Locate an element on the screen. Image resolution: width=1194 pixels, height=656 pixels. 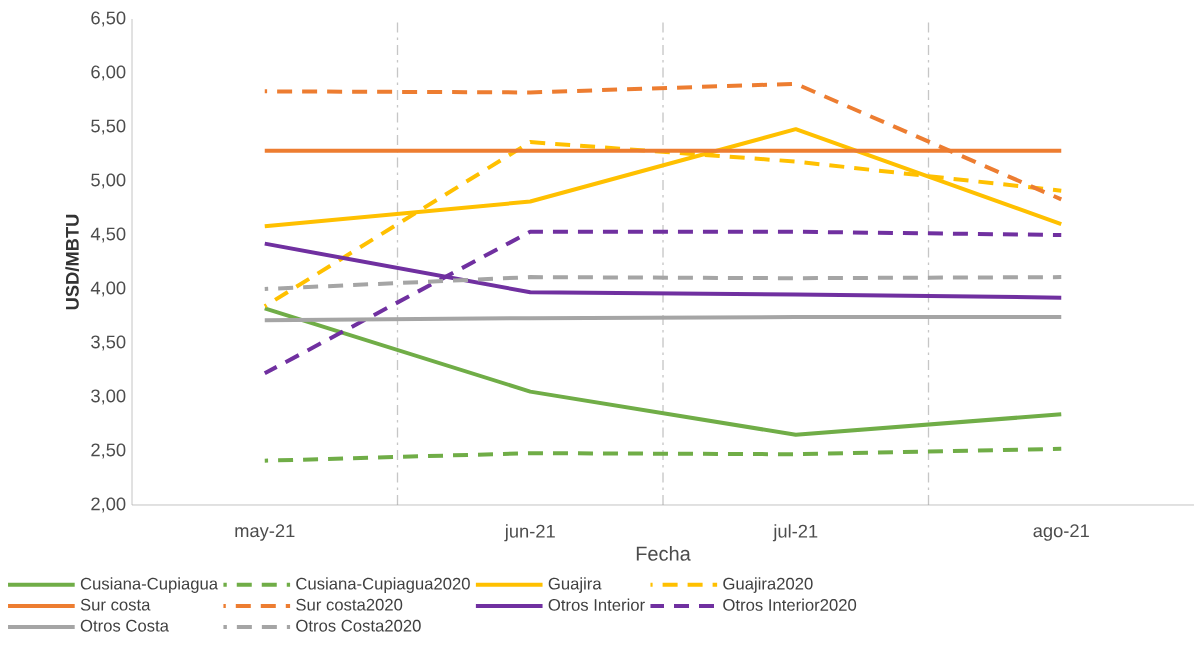
legend-label: Guajira2020 is located at coordinates (768, 585).